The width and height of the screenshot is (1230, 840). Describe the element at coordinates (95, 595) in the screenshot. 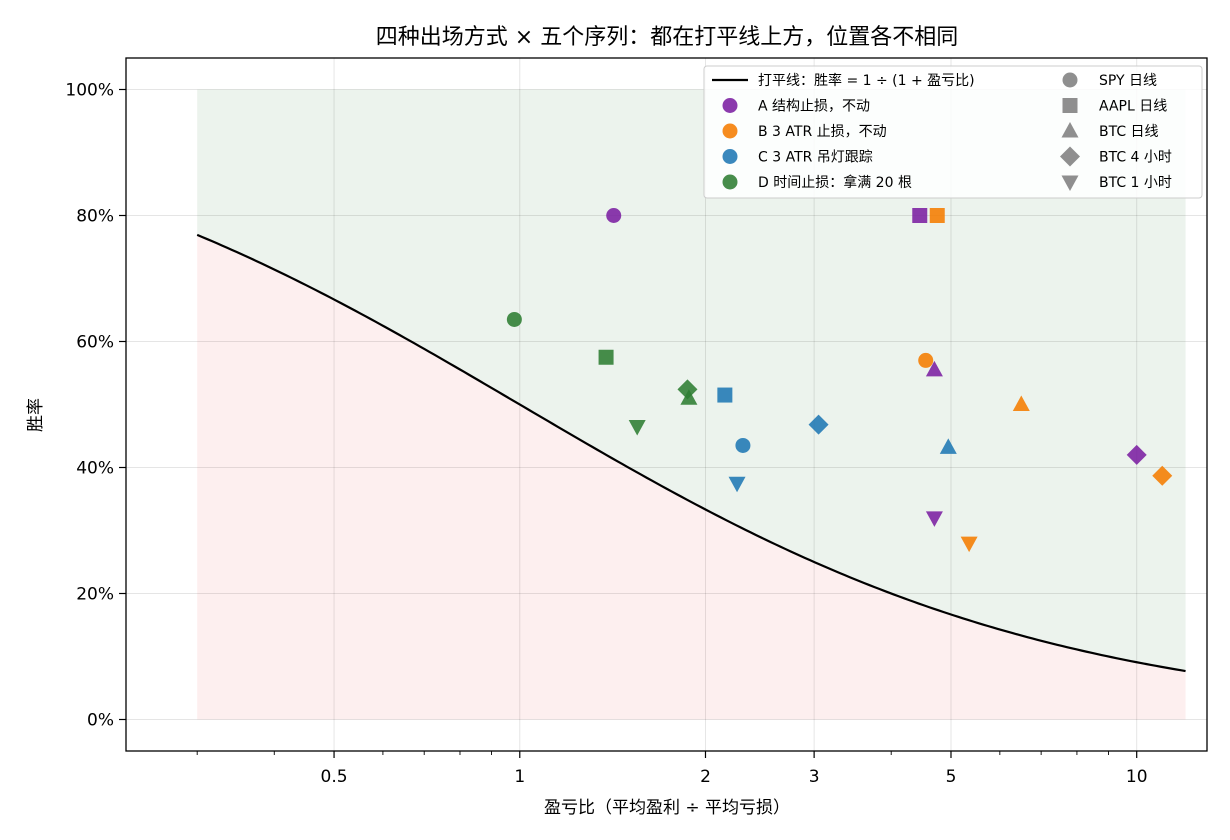

I see `y-tick-label: 20%` at that location.